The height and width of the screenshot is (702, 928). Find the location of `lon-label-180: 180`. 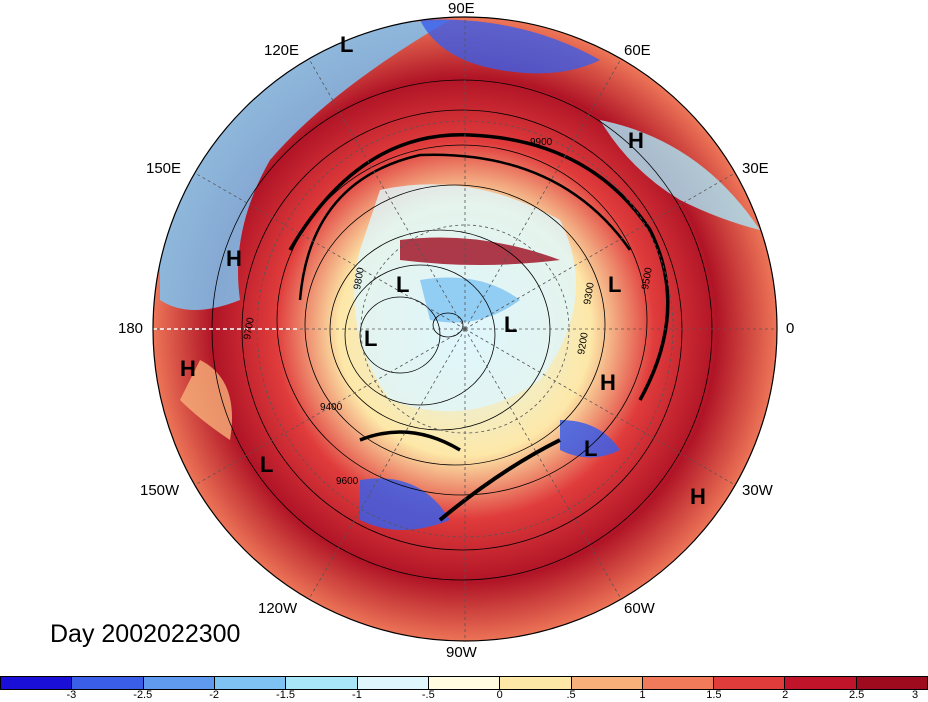

lon-label-180: 180 is located at coordinates (131, 328).